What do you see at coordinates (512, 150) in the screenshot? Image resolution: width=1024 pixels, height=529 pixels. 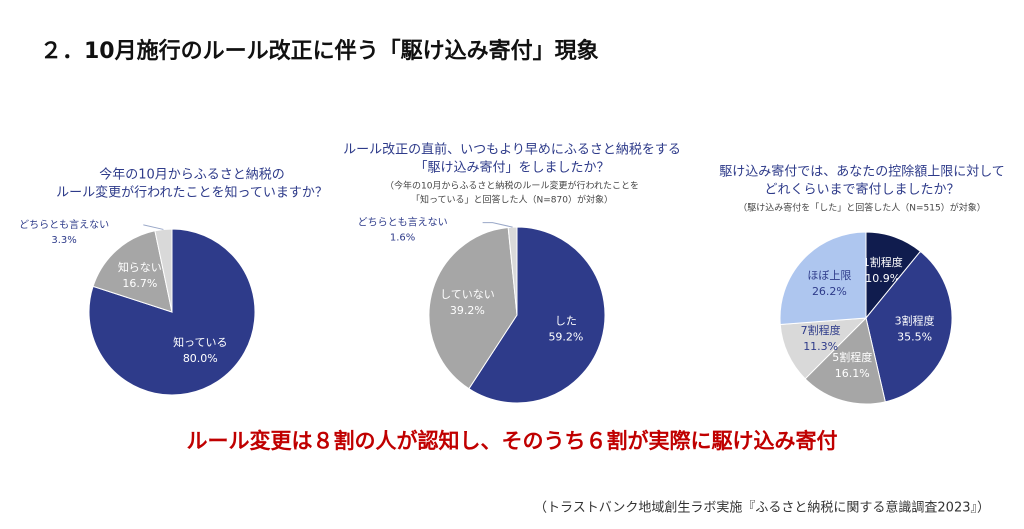 I see `chart-title: ルール改正の直前、いつもより早めにふるさと納税をする` at bounding box center [512, 150].